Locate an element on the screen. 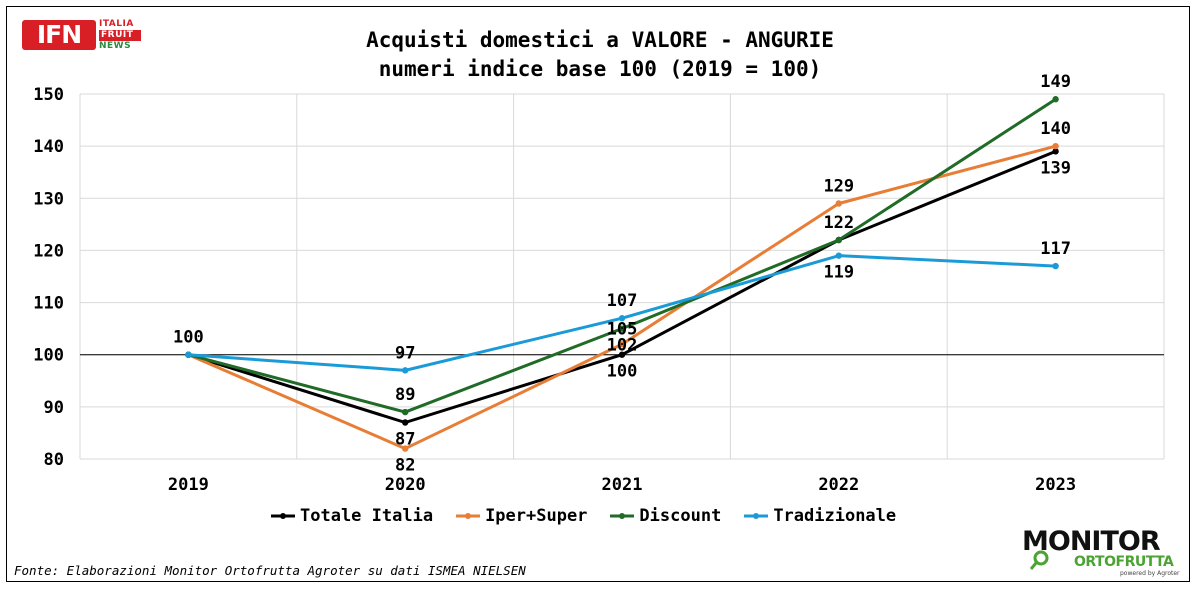 The image size is (1200, 592). y-tick-label: 150 is located at coordinates (48, 95).